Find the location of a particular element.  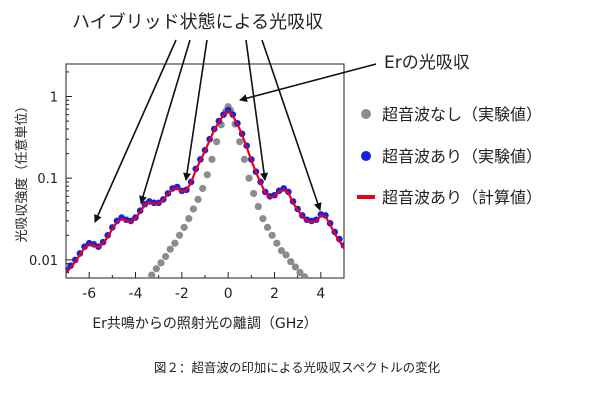

x-tick-label: -4 is located at coordinates (136, 294).